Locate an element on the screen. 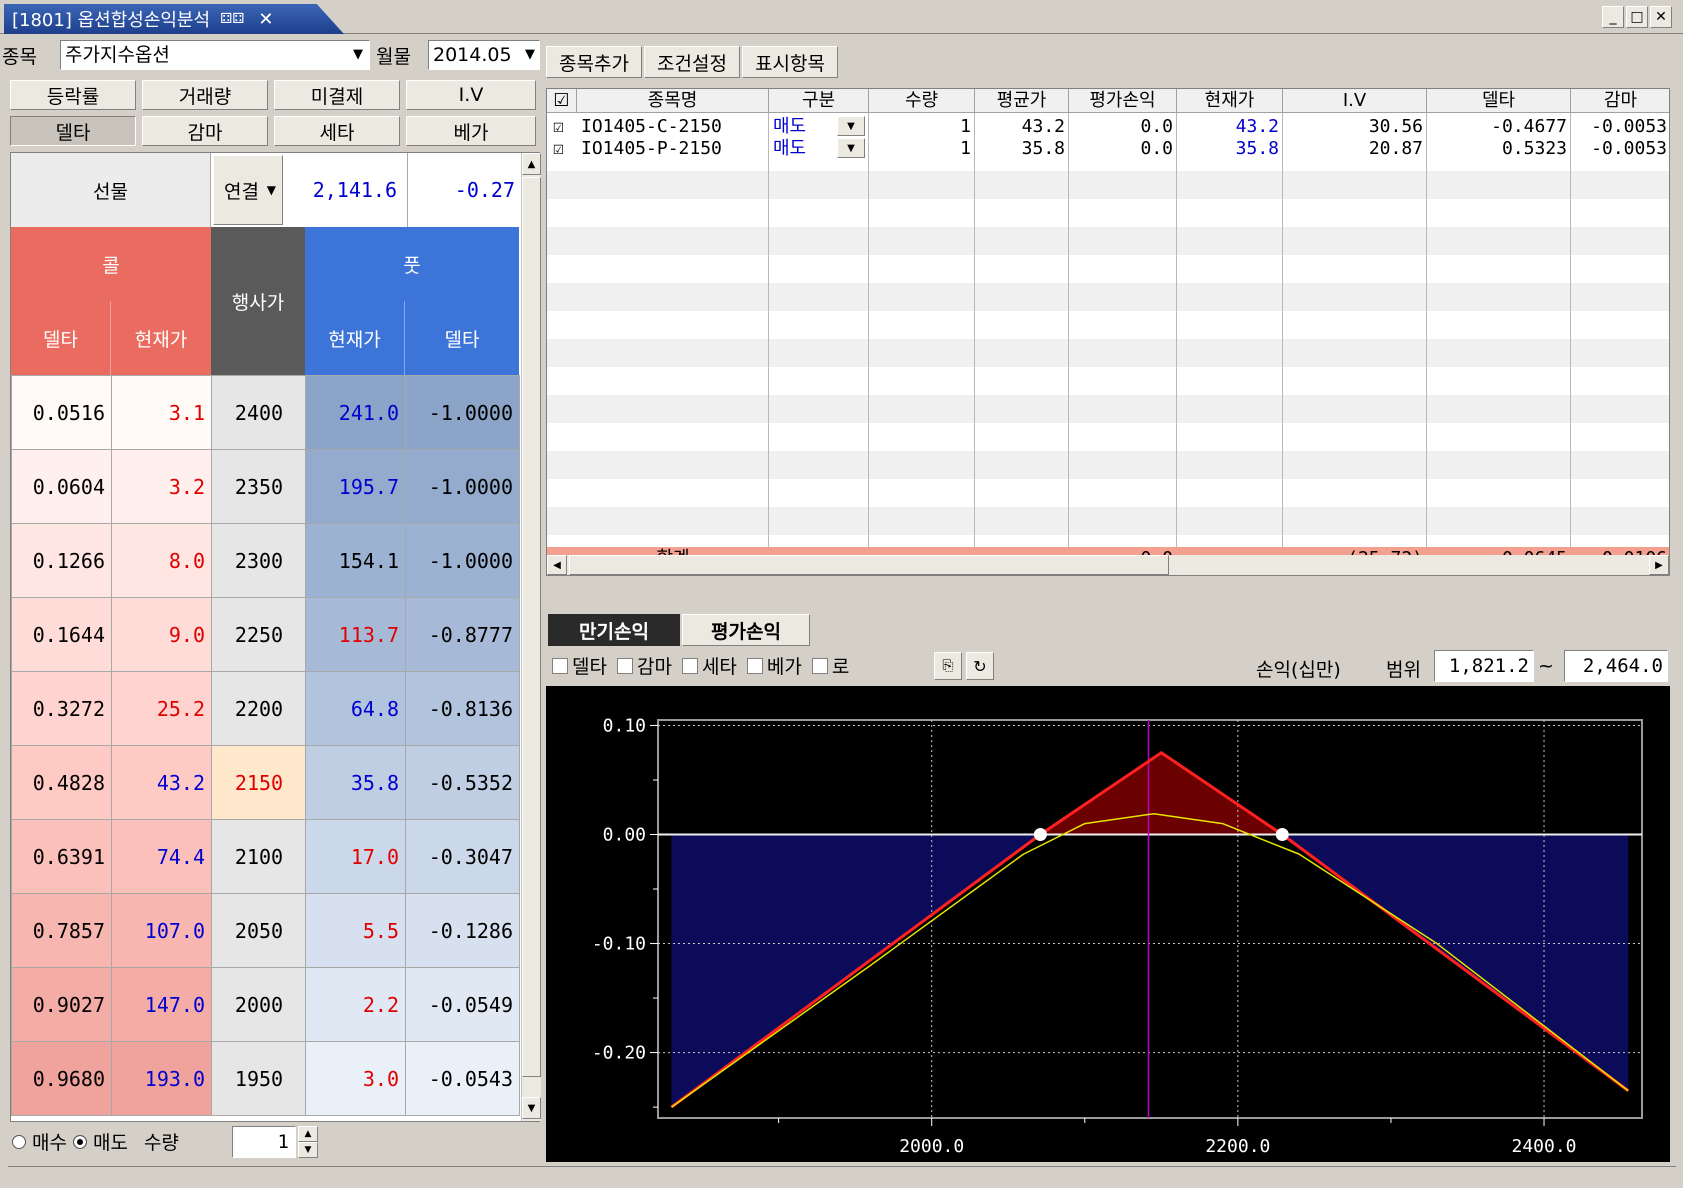 This screenshot has height=1188, width=1683. call-price-cell: 193.0 is located at coordinates (161, 1078).